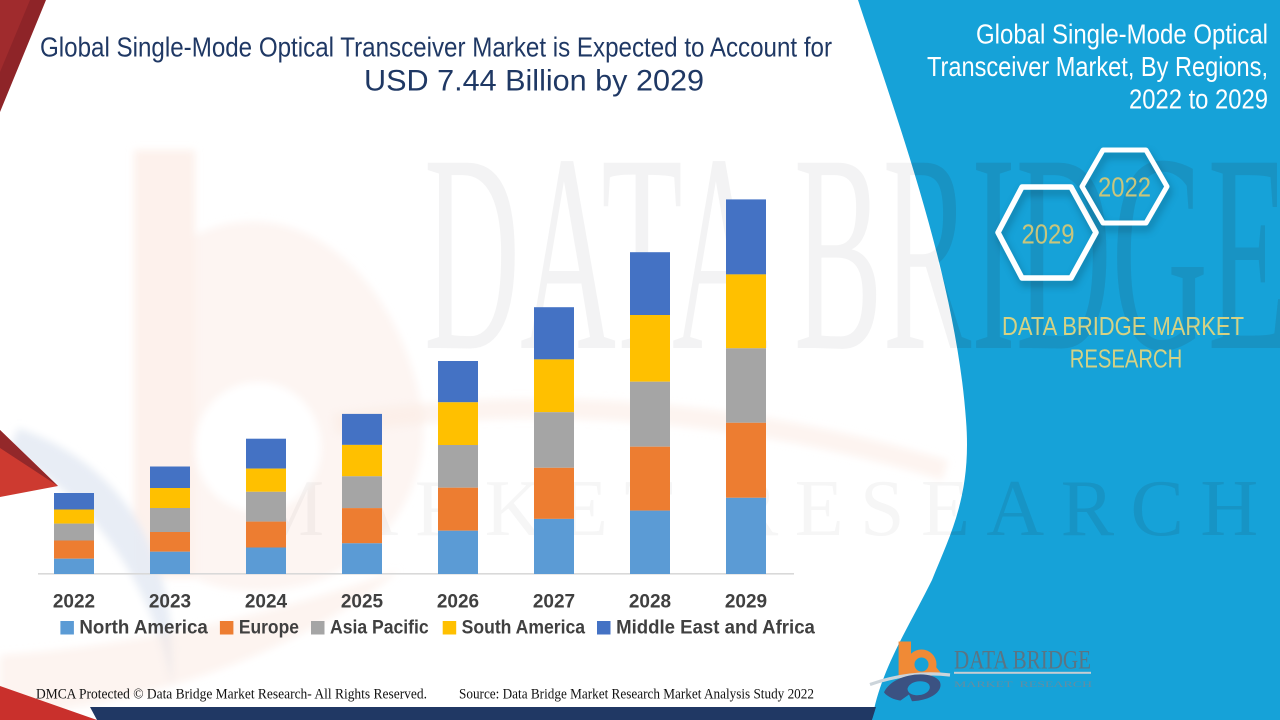  Describe the element at coordinates (269, 628) in the screenshot. I see `svg-text: Europe` at that location.